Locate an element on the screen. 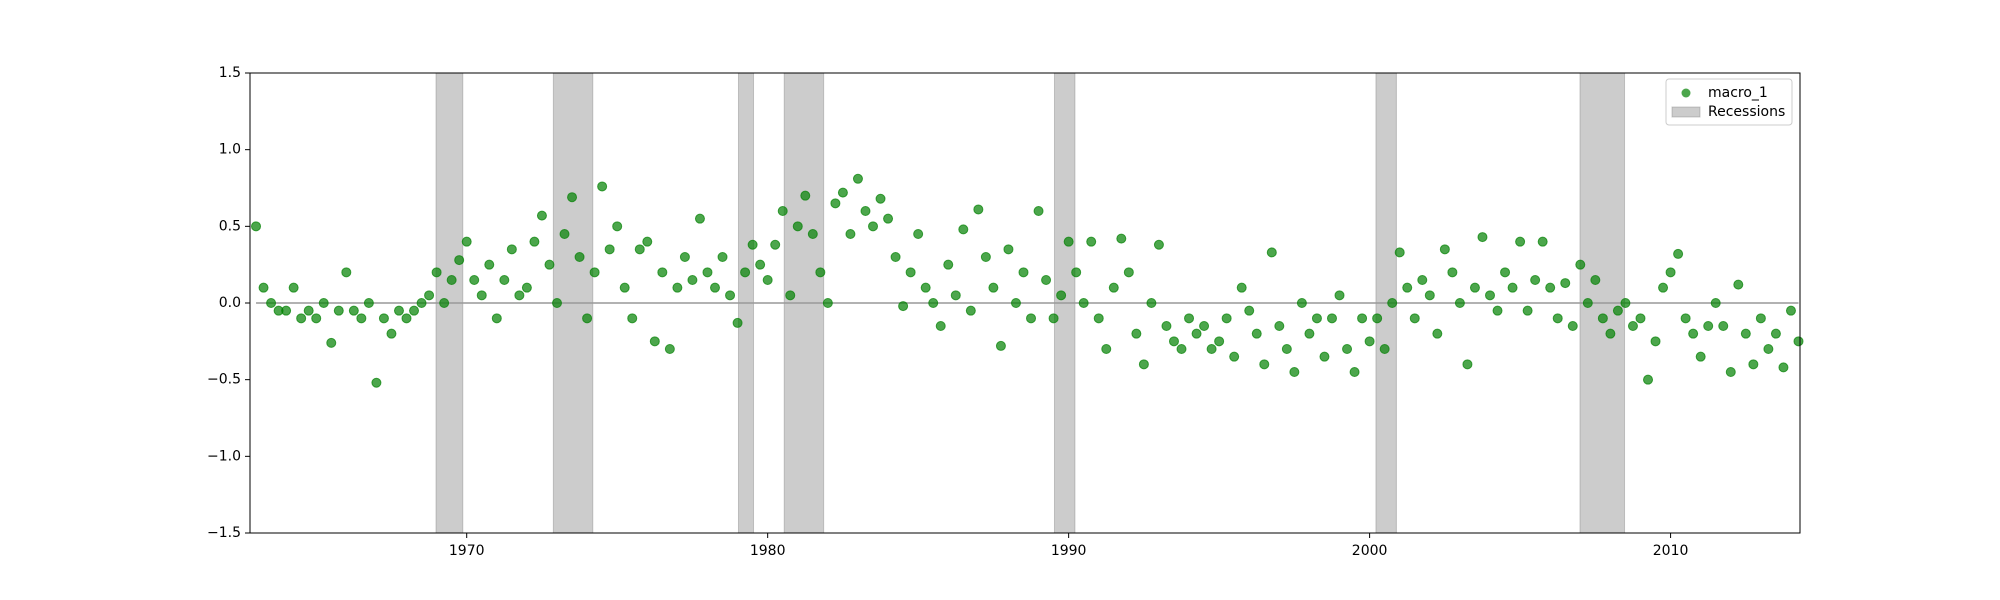 The width and height of the screenshot is (2000, 600). y-tick-label: −0.5 is located at coordinates (224, 380).